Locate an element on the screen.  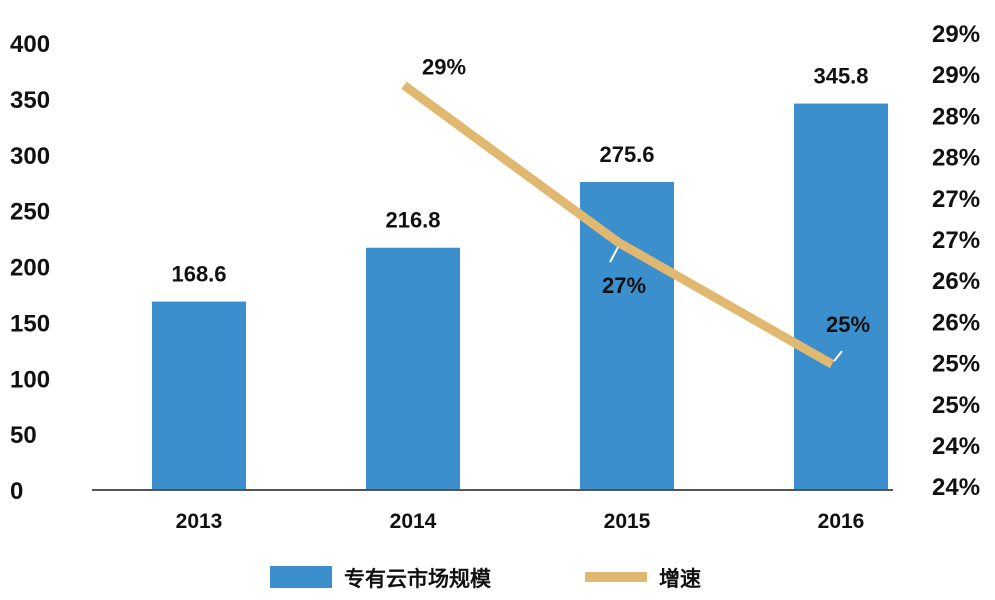
x-tick-label: 2015 is located at coordinates (627, 521).